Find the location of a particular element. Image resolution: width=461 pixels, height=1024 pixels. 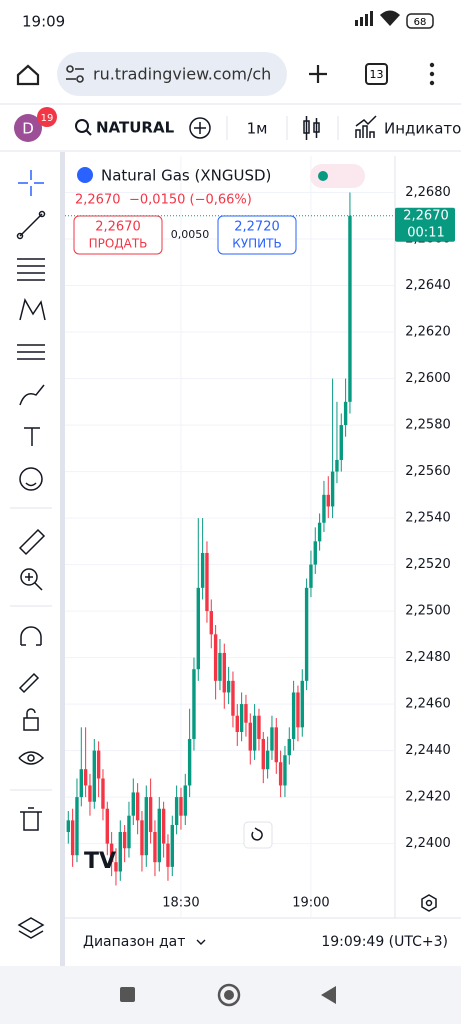

y-tick-label: 2,2460 is located at coordinates (428, 704).